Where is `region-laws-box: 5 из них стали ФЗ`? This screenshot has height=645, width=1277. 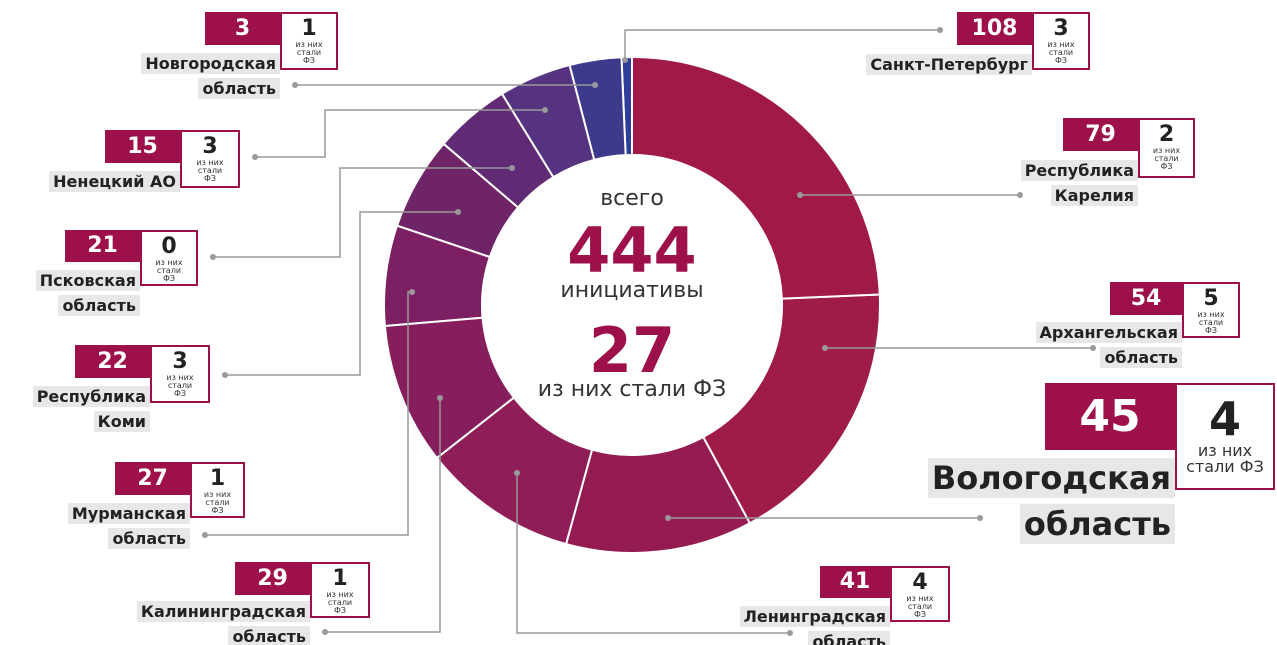
region-laws-box: 5 из них стали ФЗ is located at coordinates (1211, 310).